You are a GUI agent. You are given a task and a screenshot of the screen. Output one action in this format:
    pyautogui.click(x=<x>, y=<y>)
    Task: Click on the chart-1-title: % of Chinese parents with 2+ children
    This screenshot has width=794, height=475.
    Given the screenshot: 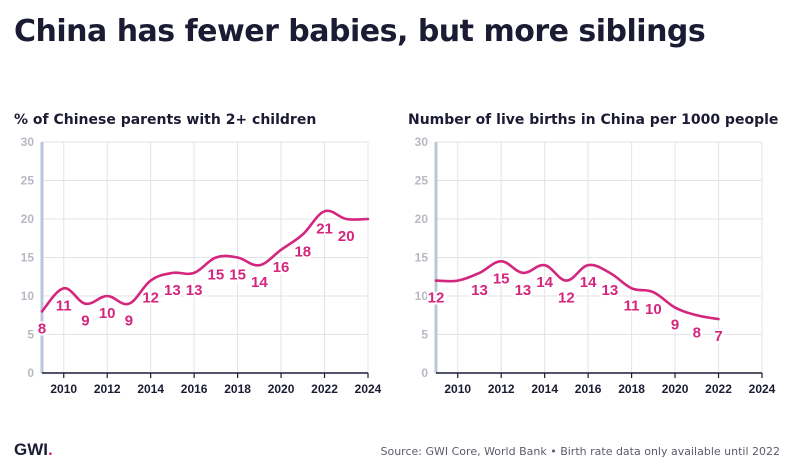 What is the action you would take?
    pyautogui.click(x=165, y=120)
    